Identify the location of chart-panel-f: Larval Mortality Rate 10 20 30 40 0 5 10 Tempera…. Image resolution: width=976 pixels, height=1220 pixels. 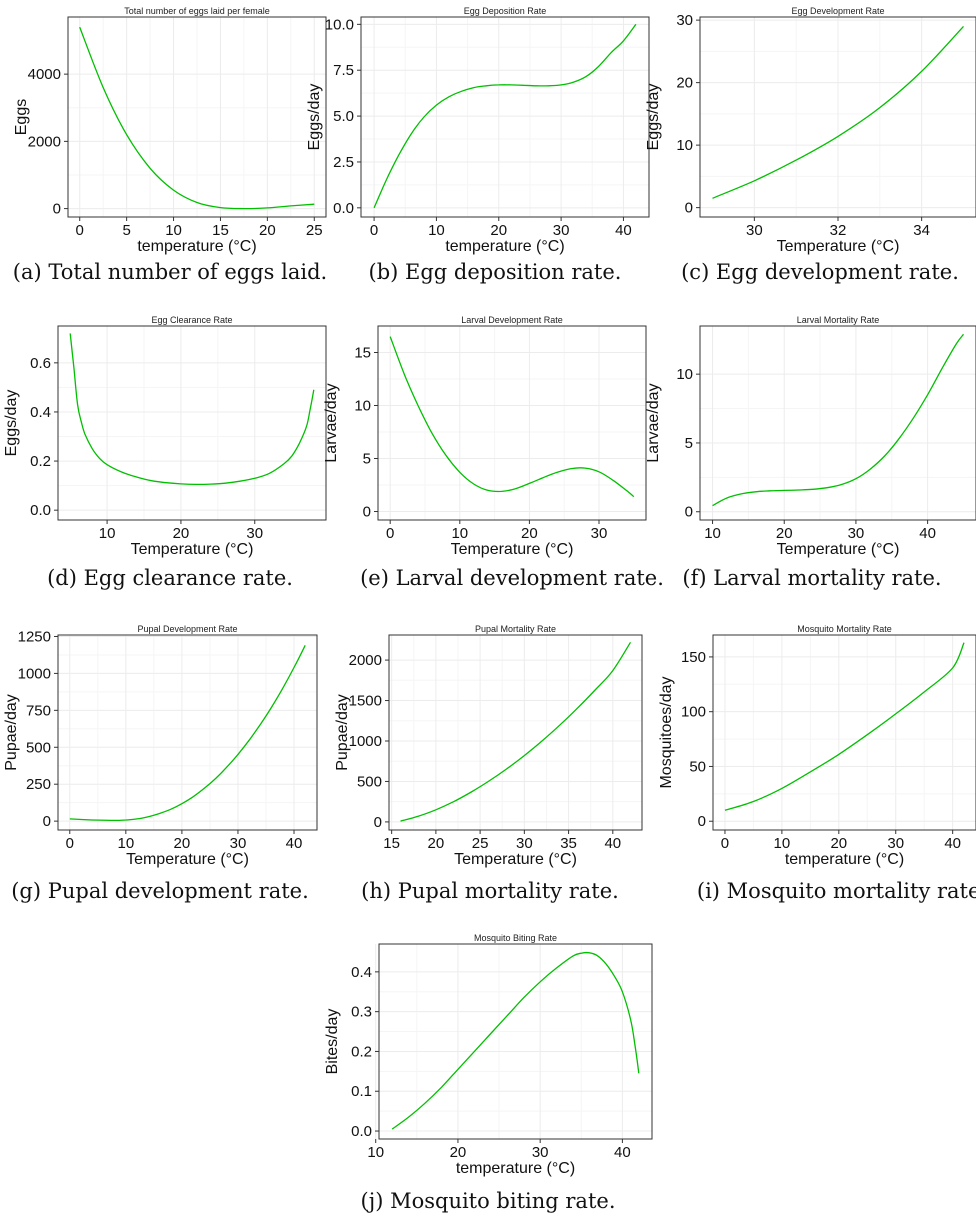
(810, 452).